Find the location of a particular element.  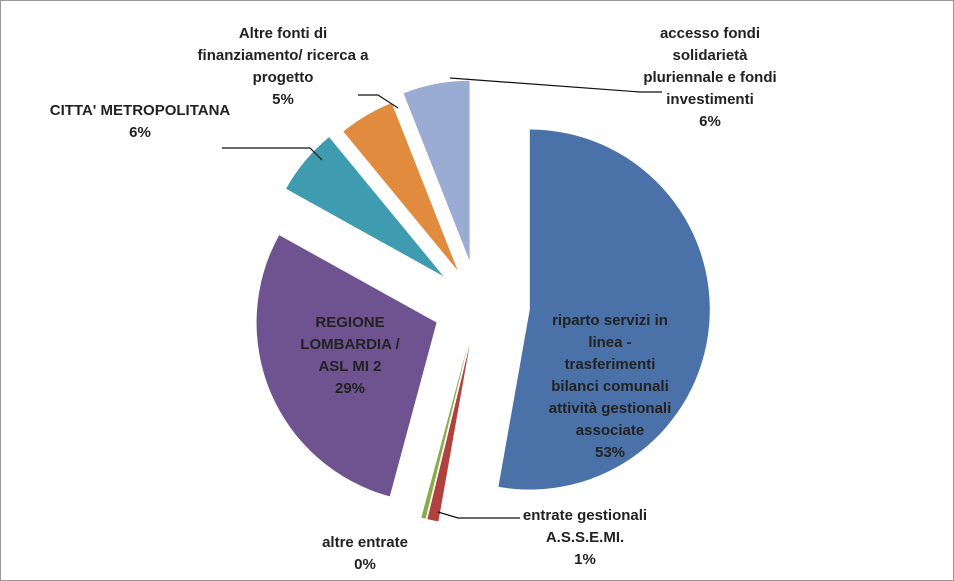

data-label: altre entrate 0% is located at coordinates (365, 554).